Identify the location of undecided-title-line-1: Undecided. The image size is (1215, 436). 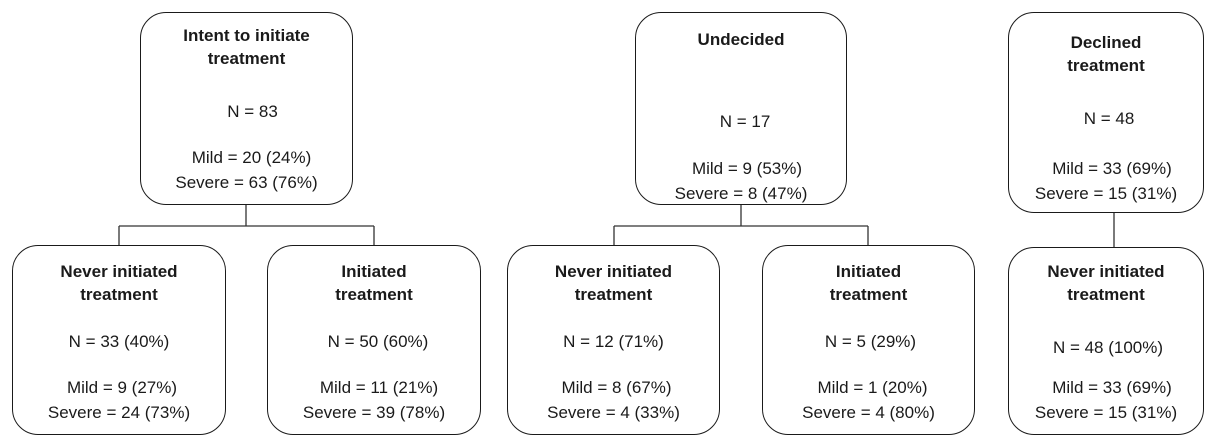
(741, 39).